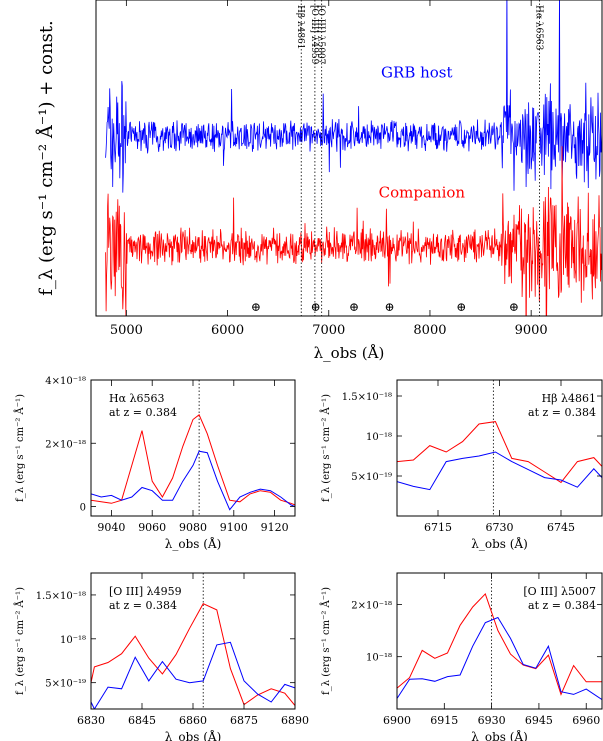 This screenshot has width=603, height=741. Describe the element at coordinates (300, 27) in the screenshot. I see `line-label: Hβ λ4861` at that location.